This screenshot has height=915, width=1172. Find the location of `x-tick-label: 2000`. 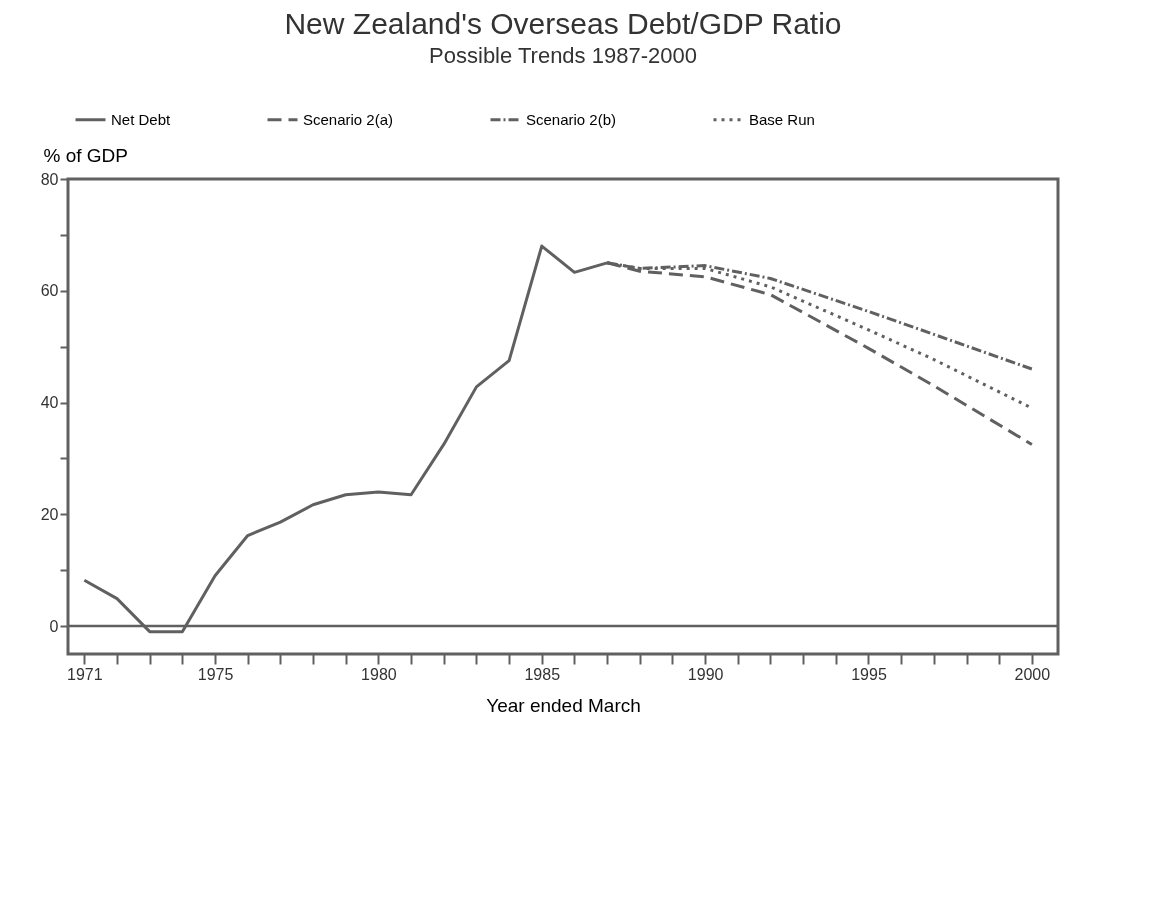

x-tick-label: 2000 is located at coordinates (1032, 674).